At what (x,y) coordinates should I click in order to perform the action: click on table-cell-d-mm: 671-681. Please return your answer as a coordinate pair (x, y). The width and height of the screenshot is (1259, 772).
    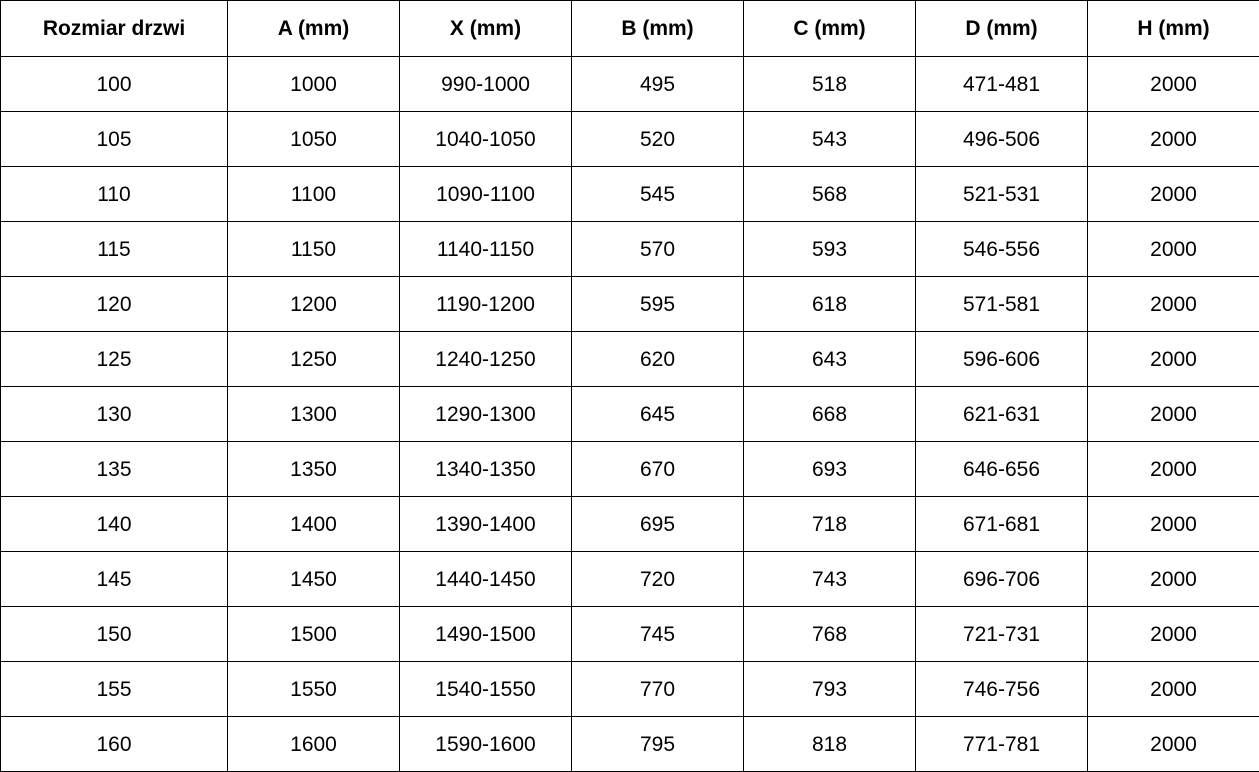
    Looking at the image, I should click on (1002, 524).